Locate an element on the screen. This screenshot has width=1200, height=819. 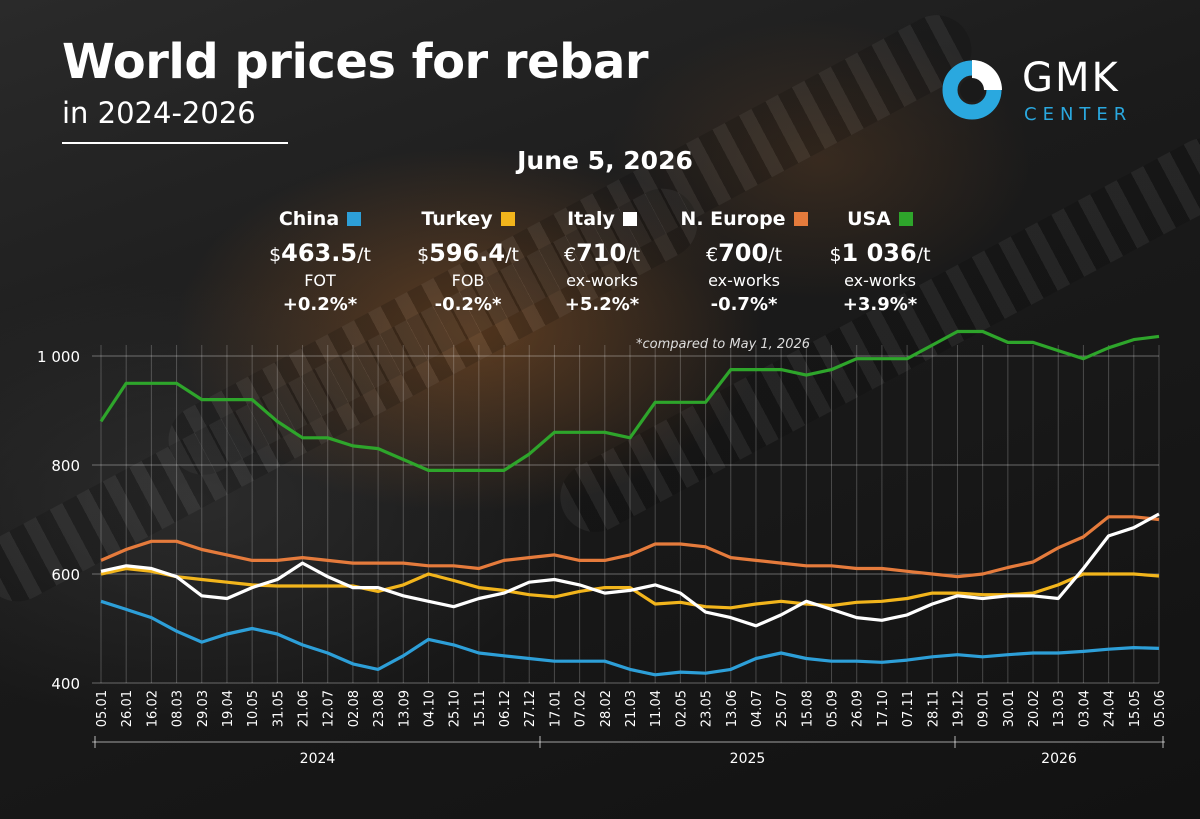
stat-price: 596.4 is located at coordinates (467, 253).